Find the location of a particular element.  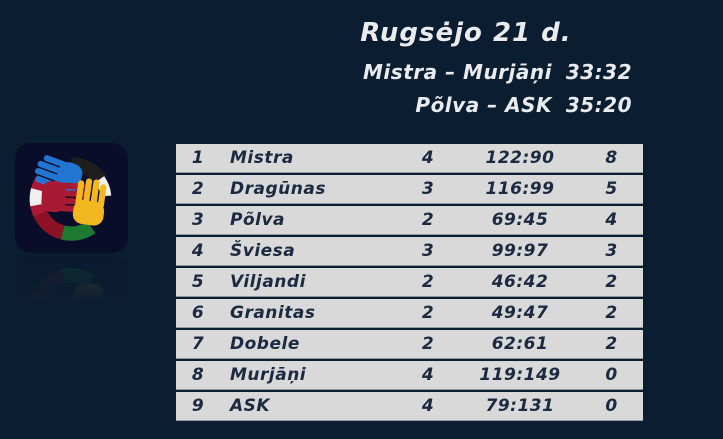

standings-row: 1 Mistra 4 122:90 8 is located at coordinates (409, 158).